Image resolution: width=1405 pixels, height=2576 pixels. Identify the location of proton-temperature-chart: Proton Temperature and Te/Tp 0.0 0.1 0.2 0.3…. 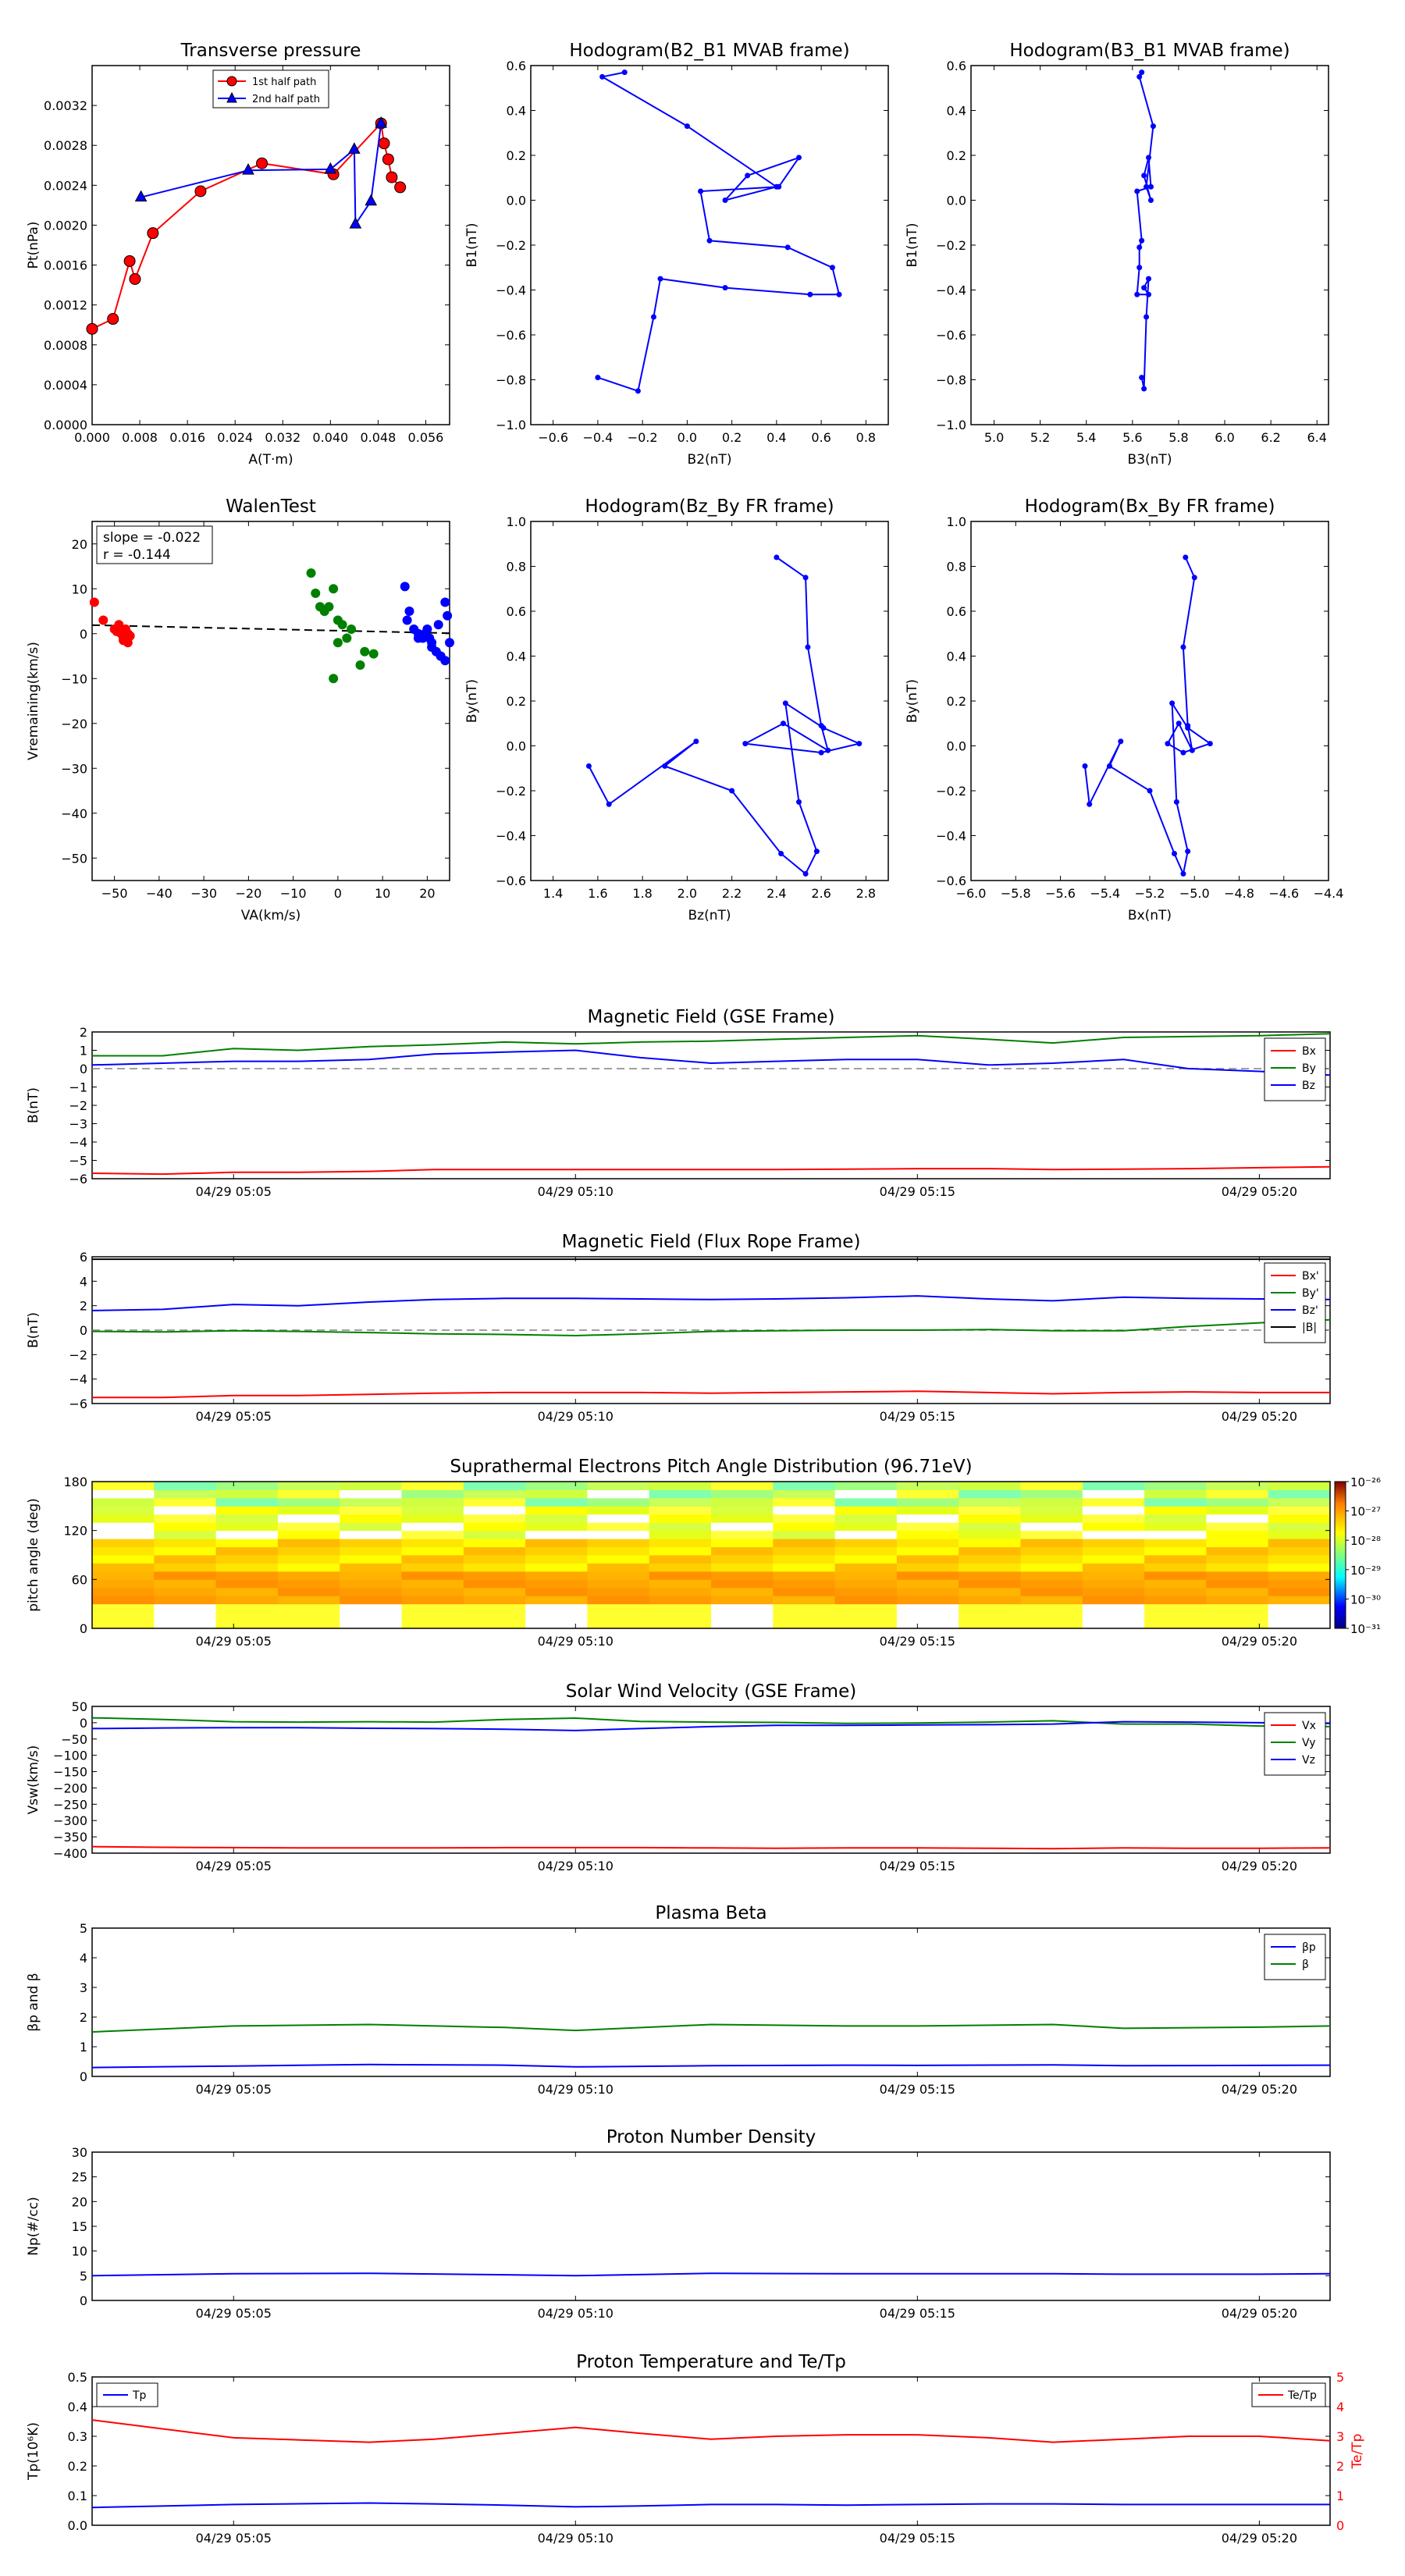
(695, 2449).